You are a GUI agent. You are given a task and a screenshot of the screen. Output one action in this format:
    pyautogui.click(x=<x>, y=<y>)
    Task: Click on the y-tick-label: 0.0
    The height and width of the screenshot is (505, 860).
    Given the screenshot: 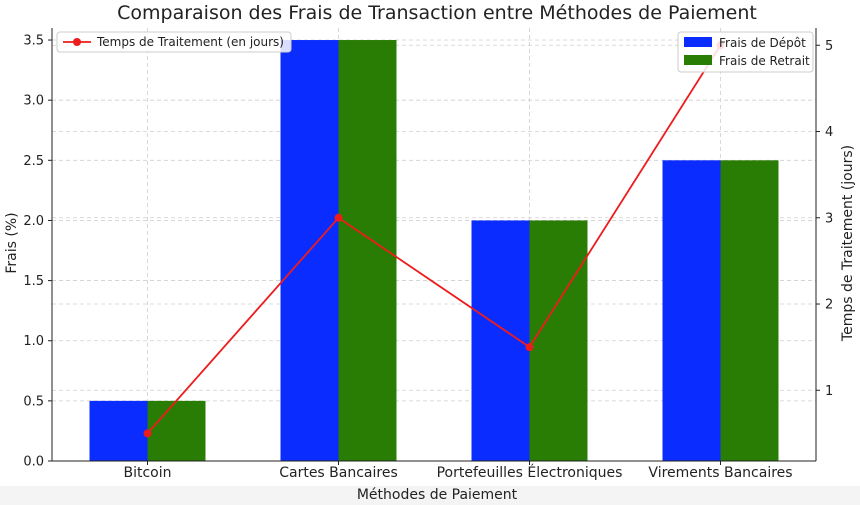 What is the action you would take?
    pyautogui.click(x=33, y=462)
    